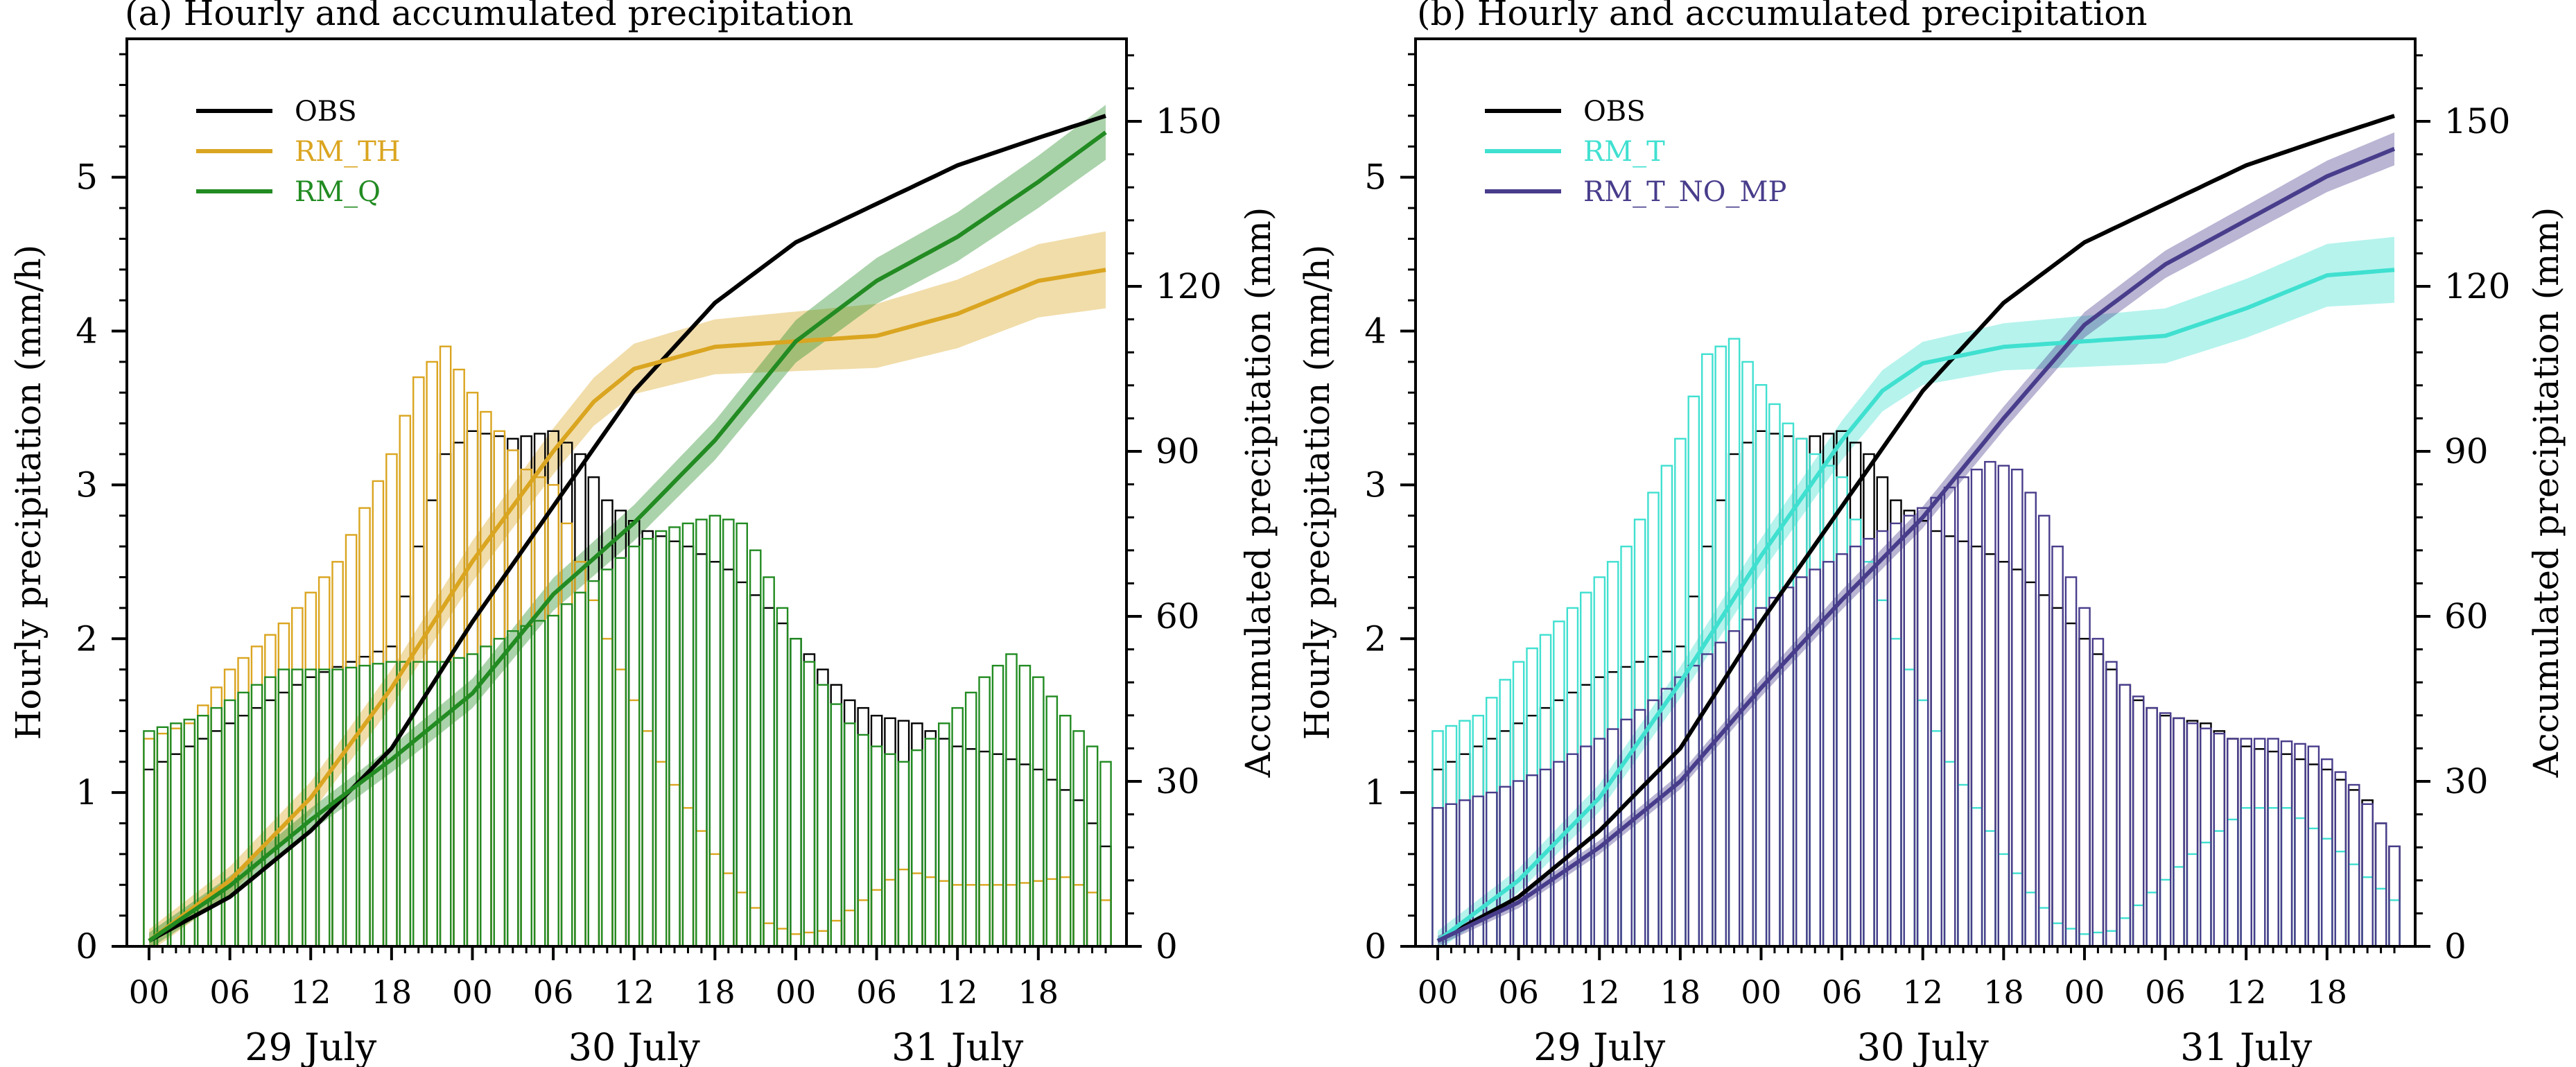 The width and height of the screenshot is (2576, 1067). What do you see at coordinates (2477, 121) in the screenshot?
I see `right-tick-label: 150` at bounding box center [2477, 121].